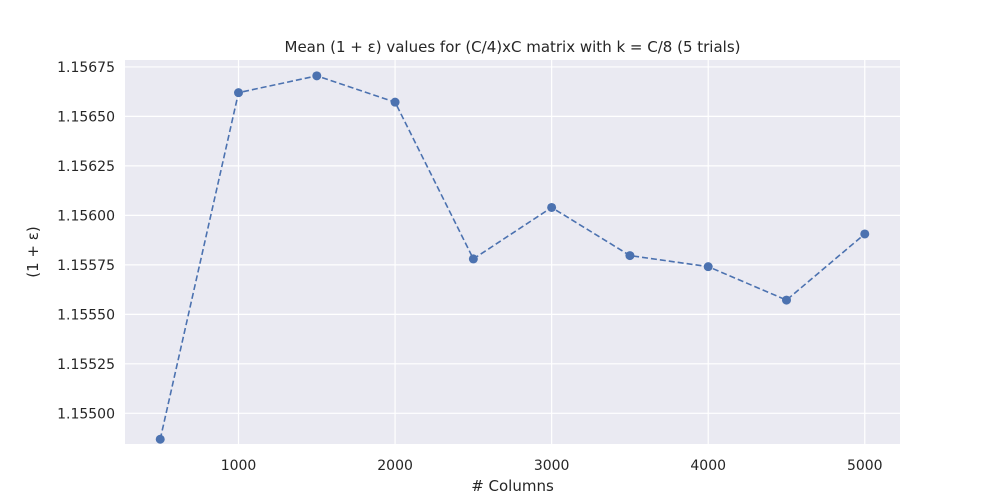  Describe the element at coordinates (86, 365) in the screenshot. I see `y-tick-label: 1.15525` at that location.